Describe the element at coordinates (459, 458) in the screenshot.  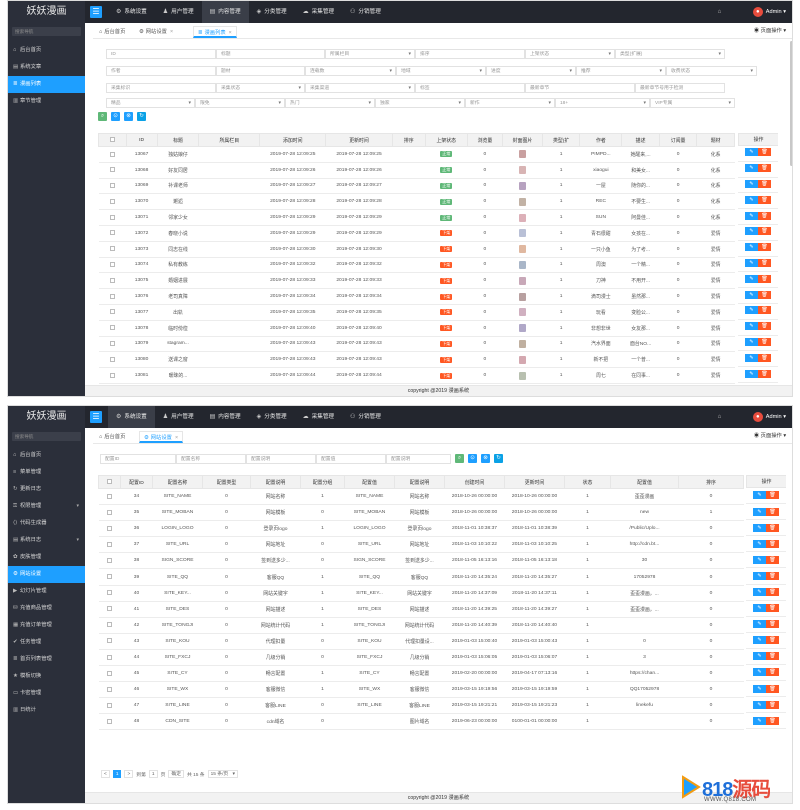
I see `search-button: ⌕` at that location.